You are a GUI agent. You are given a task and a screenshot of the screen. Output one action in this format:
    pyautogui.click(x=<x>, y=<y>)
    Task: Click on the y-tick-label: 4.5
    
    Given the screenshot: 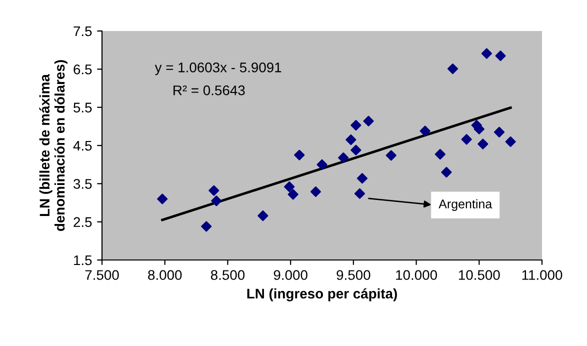 What is the action you would take?
    pyautogui.click(x=82, y=145)
    